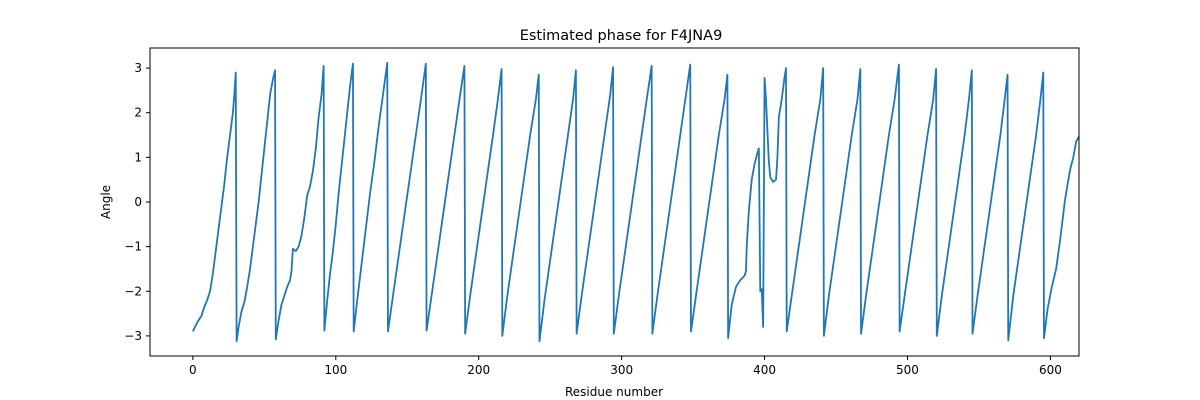 This screenshot has height=400, width=1200. Describe the element at coordinates (106, 202) in the screenshot. I see `y-axis-label: Angle` at that location.